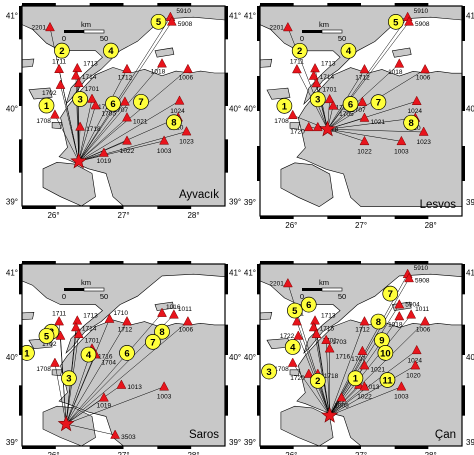 The width and height of the screenshot is (474, 455). What do you see at coordinates (423, 330) in the screenshot?
I see `station-label: 1006` at bounding box center [423, 330].